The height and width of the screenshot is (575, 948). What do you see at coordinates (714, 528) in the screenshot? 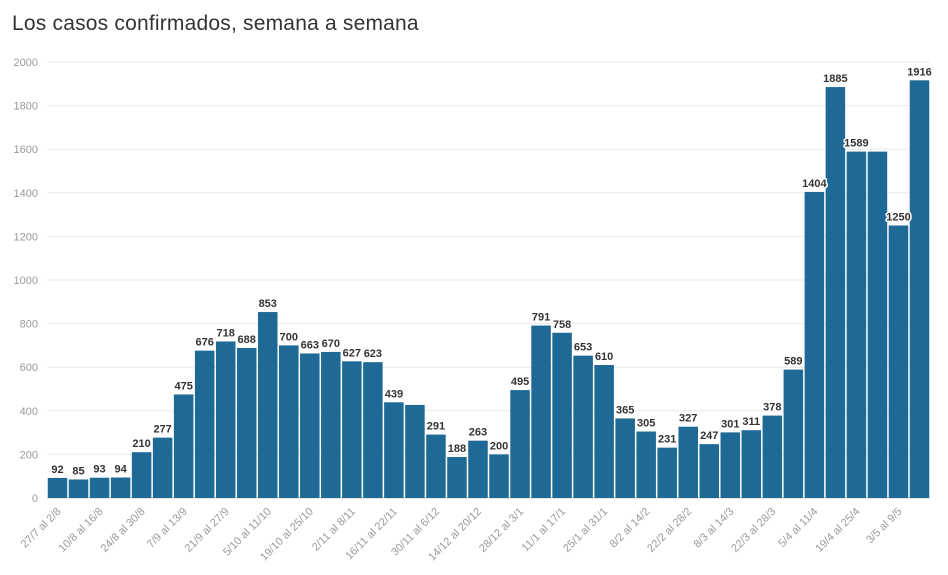
I see `x-tick-label: 8/3 al 14/3` at bounding box center [714, 528].